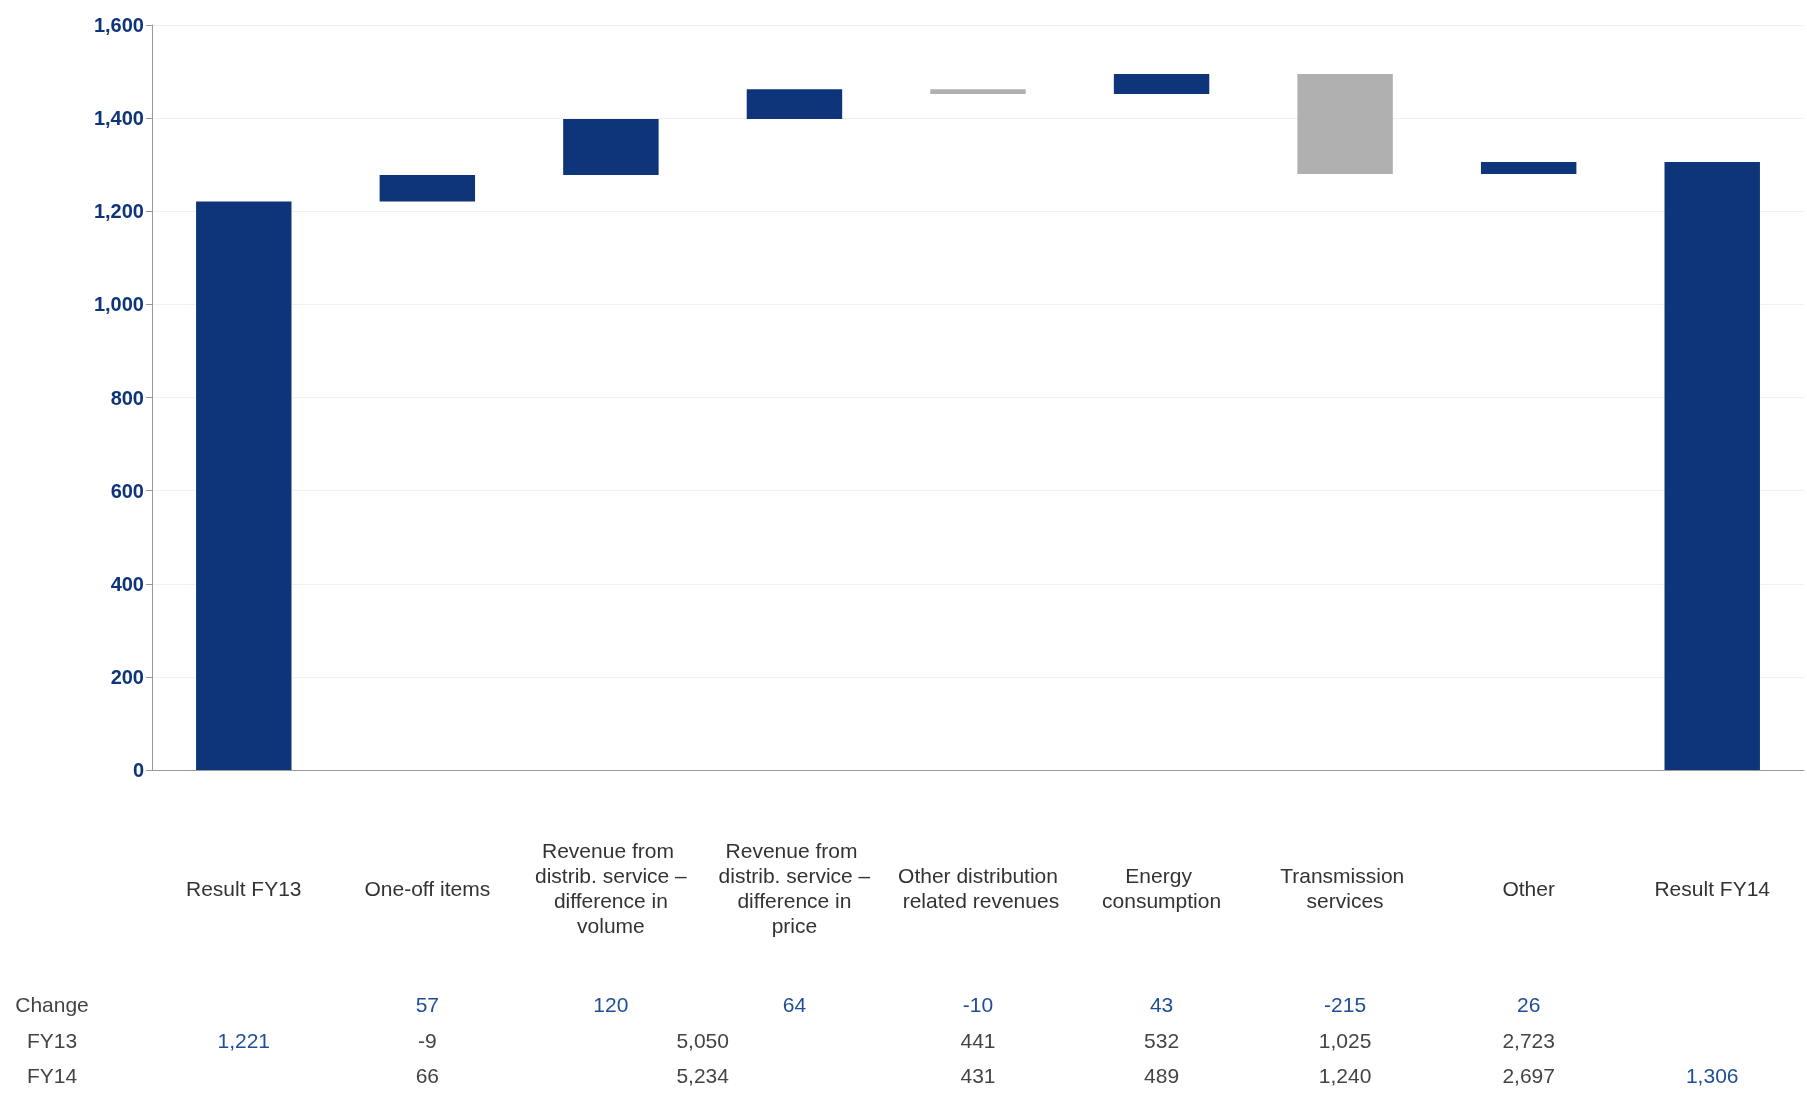  Describe the element at coordinates (1345, 1075) in the screenshot. I see `text: 1,240` at that location.